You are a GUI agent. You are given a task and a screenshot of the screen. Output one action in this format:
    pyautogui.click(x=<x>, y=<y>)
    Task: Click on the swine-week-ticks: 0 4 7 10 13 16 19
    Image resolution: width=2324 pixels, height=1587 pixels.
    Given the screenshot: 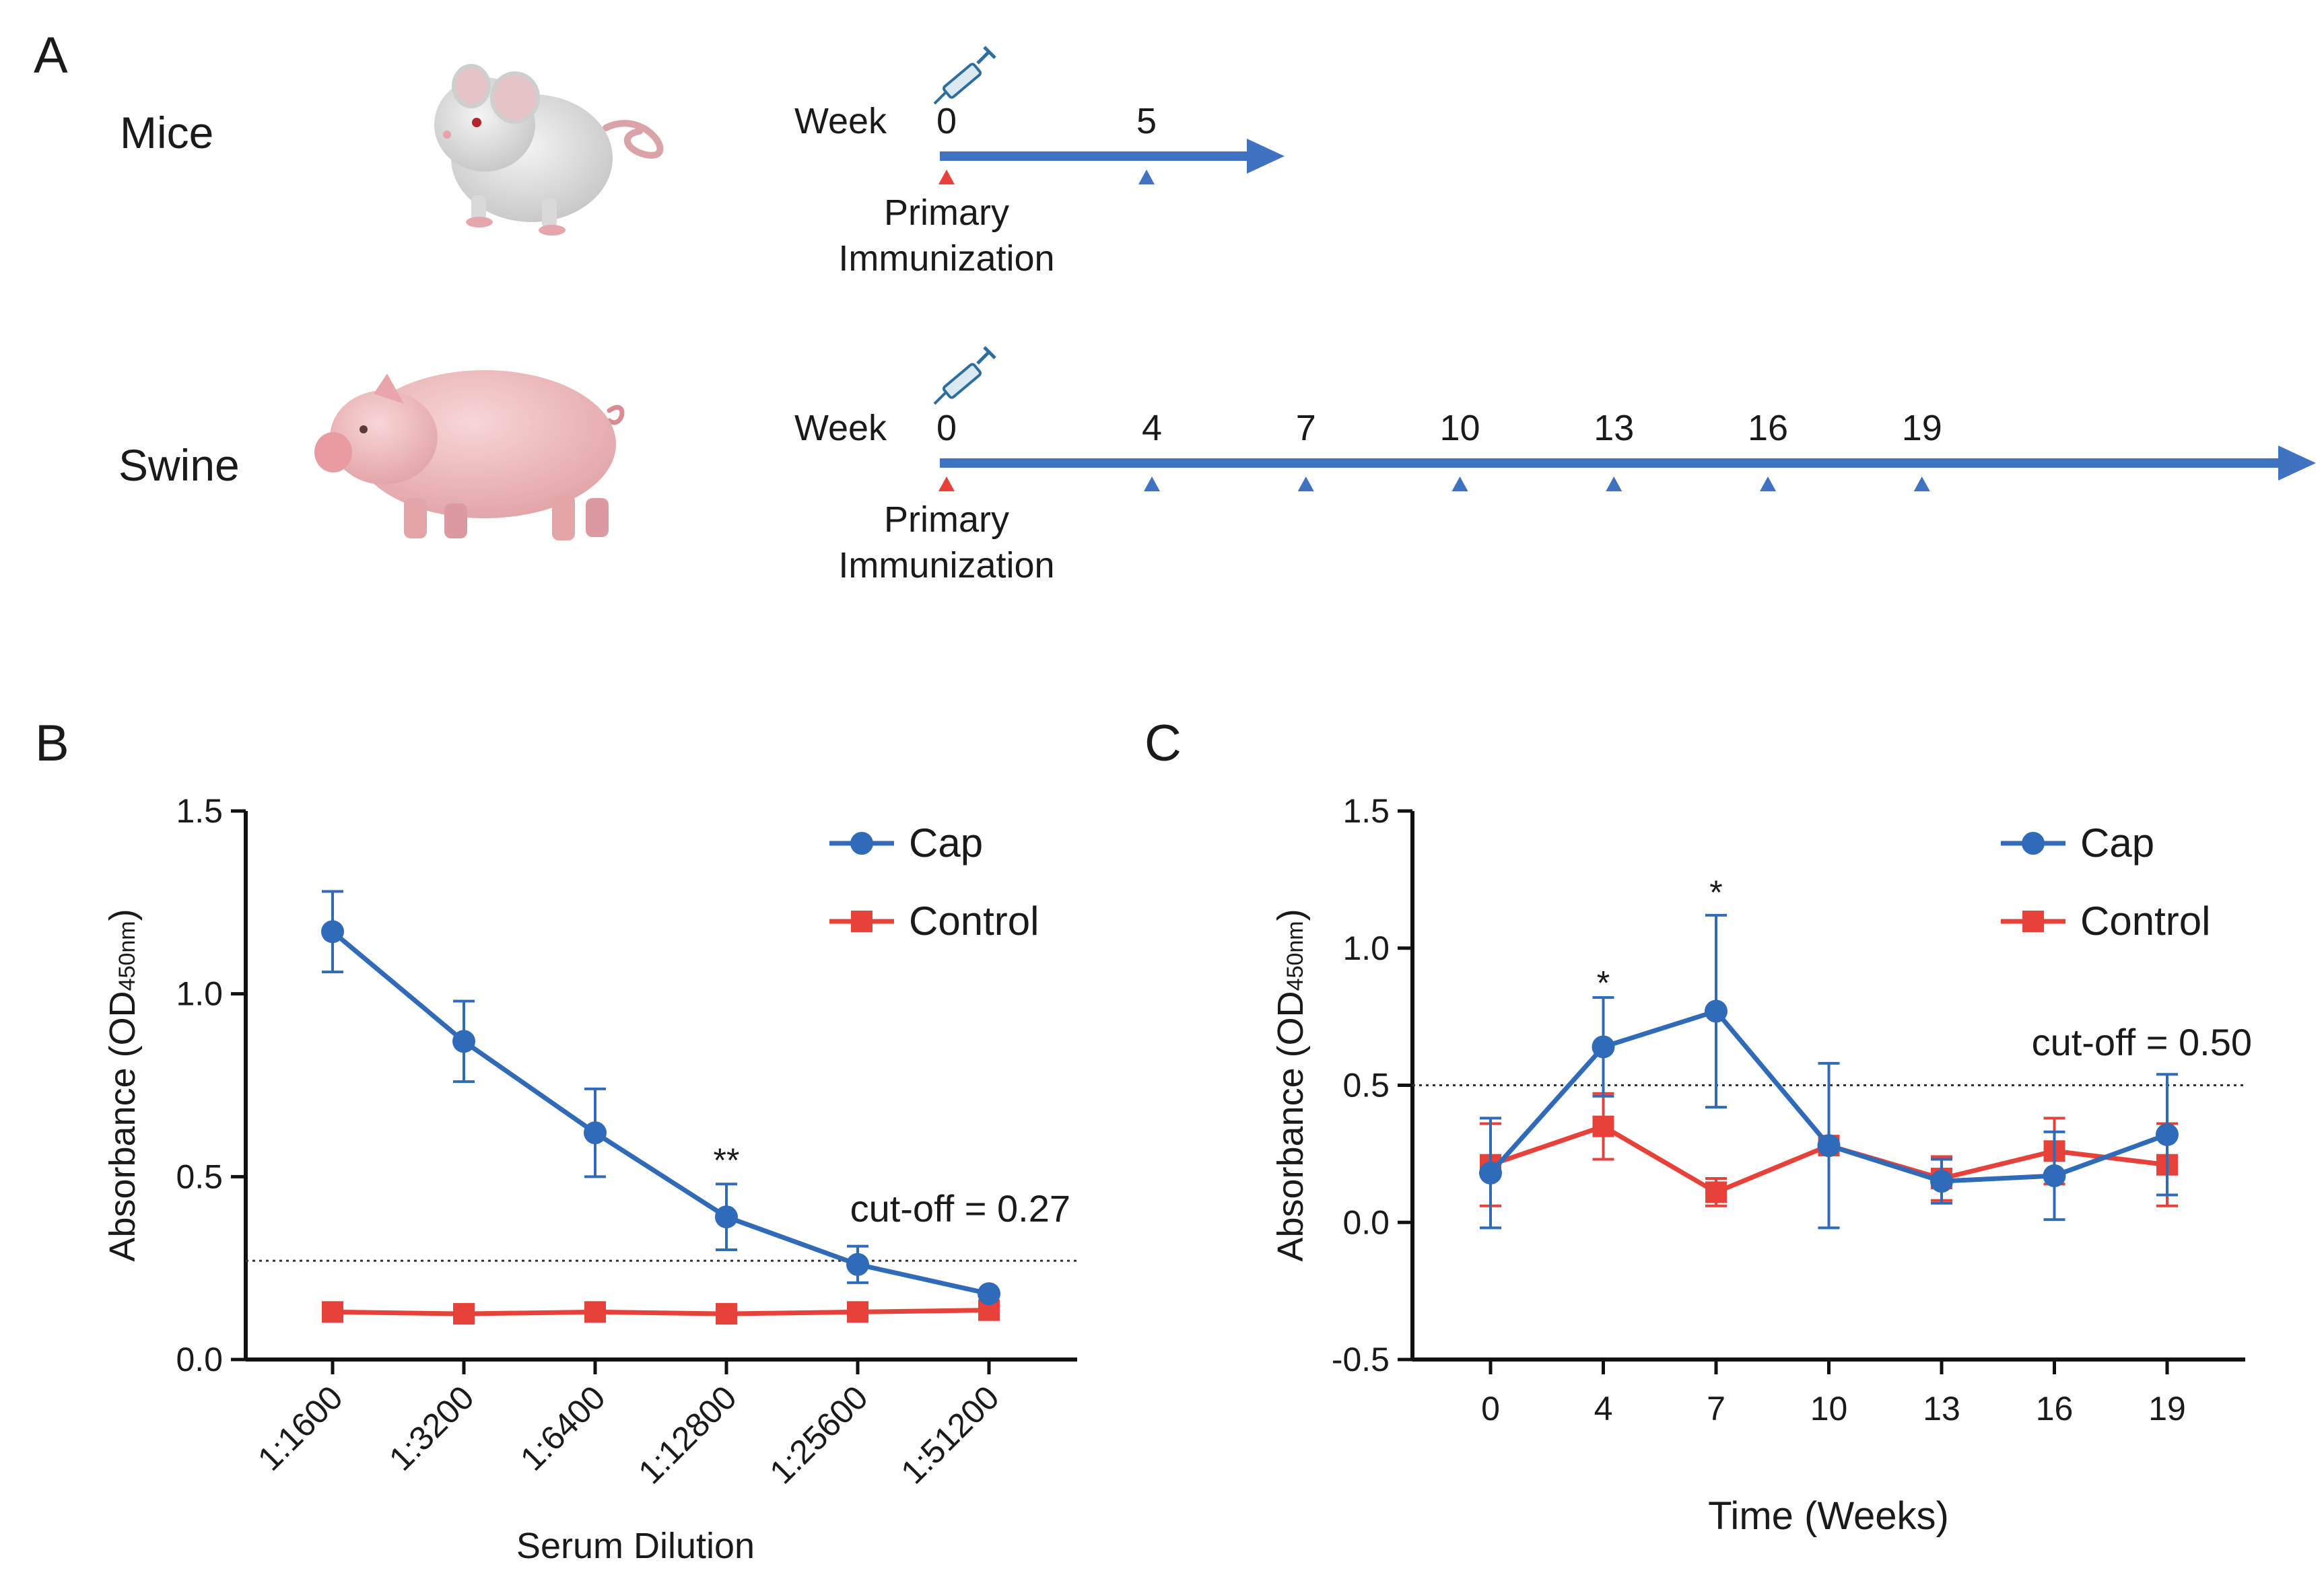 What is the action you would take?
    pyautogui.click(x=1439, y=449)
    